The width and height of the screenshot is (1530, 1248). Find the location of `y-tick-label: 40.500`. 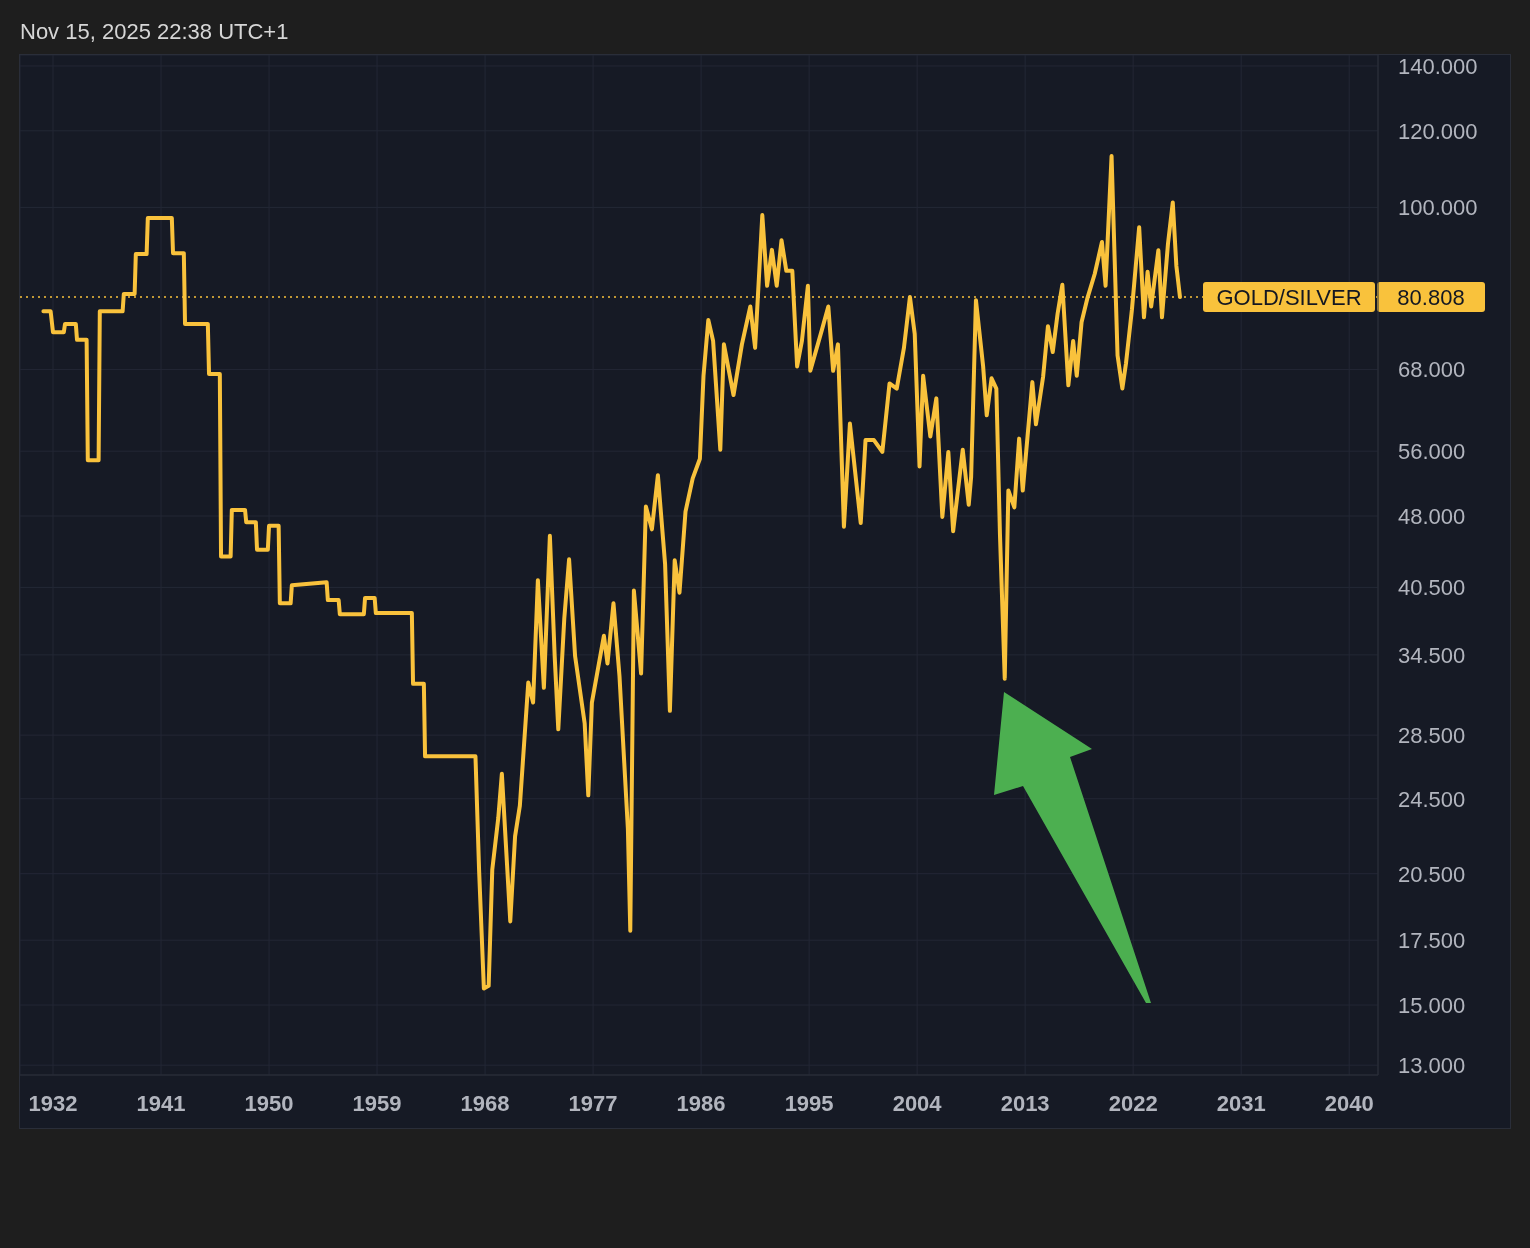

y-tick-label: 40.500 is located at coordinates (1432, 588).